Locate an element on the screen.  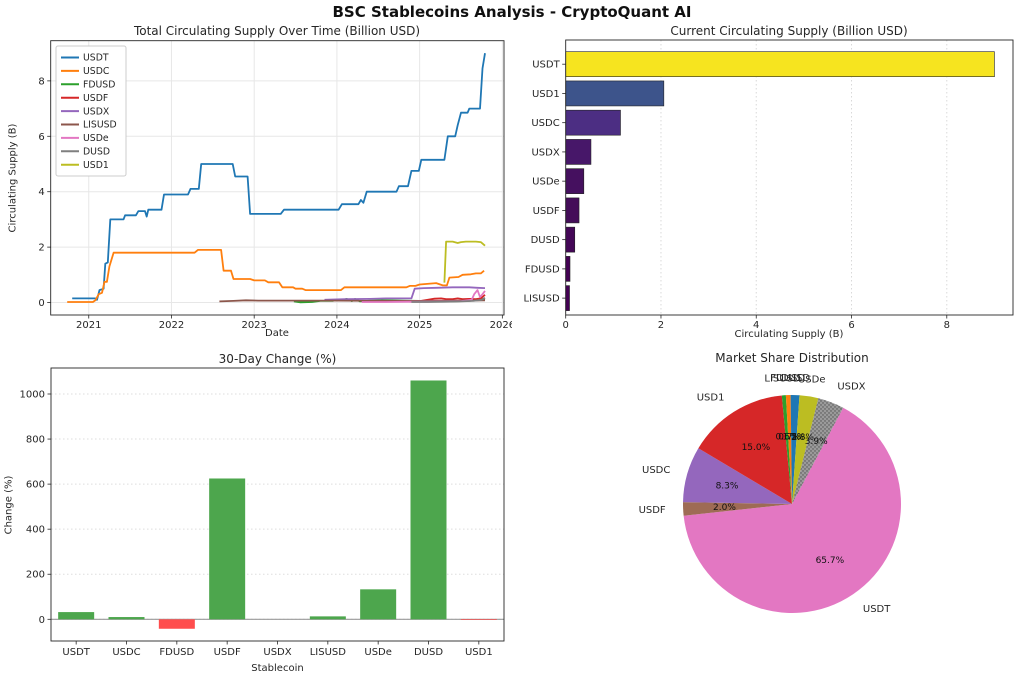
pie-name-label-FDUSD: FDUSD is located at coordinates (787, 378).